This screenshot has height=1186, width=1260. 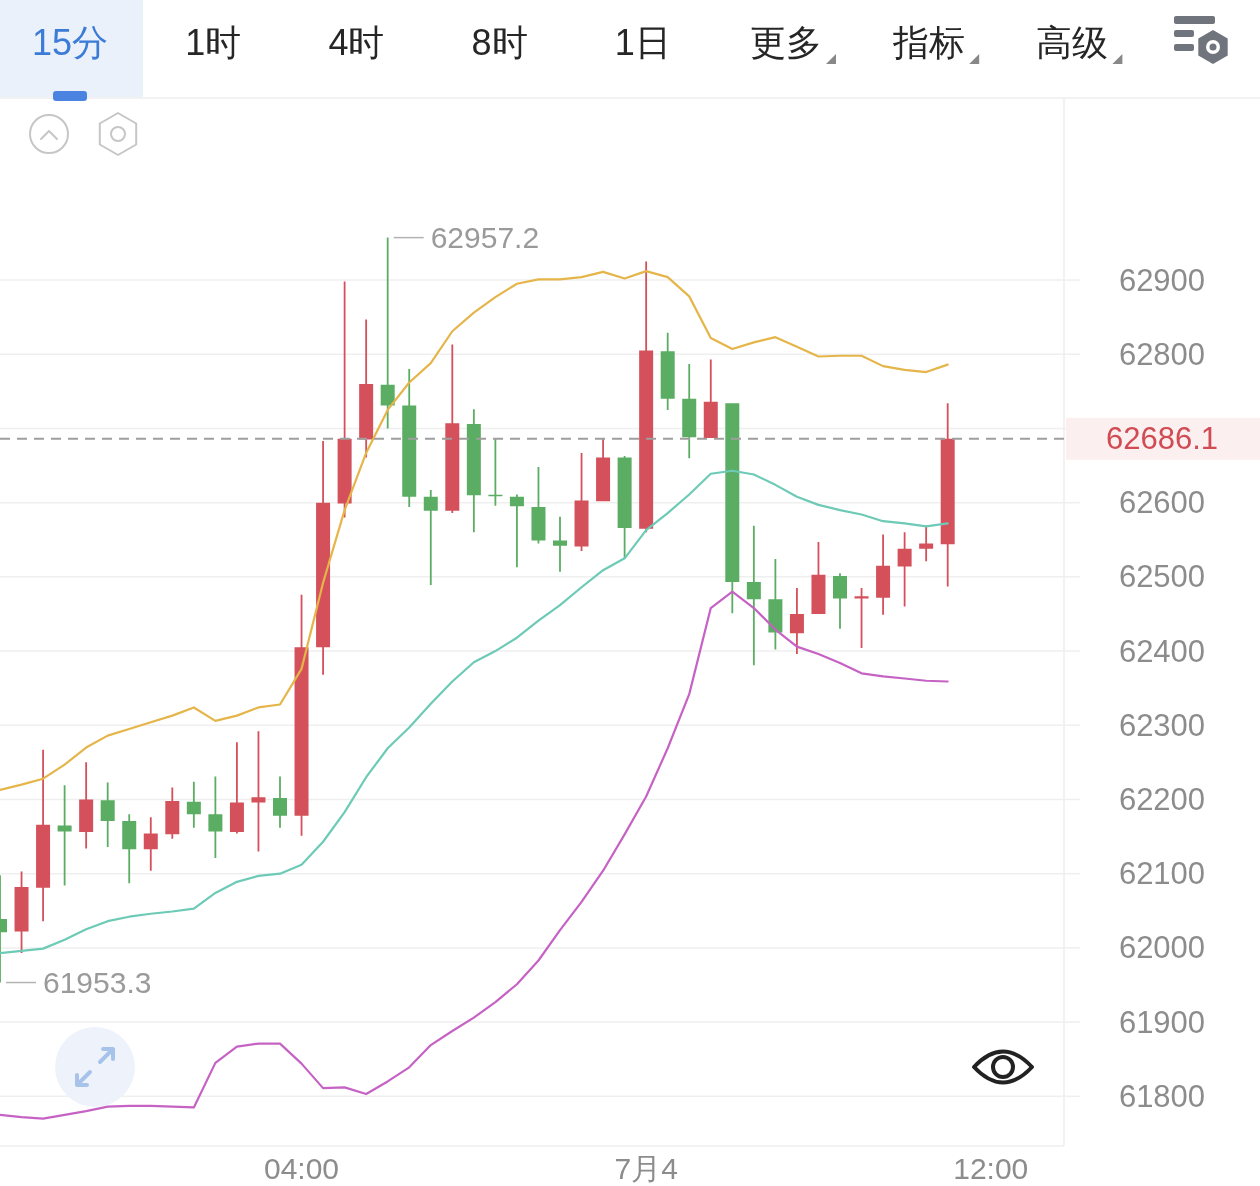 What do you see at coordinates (642, 42) in the screenshot?
I see `tab-label: 1日` at bounding box center [642, 42].